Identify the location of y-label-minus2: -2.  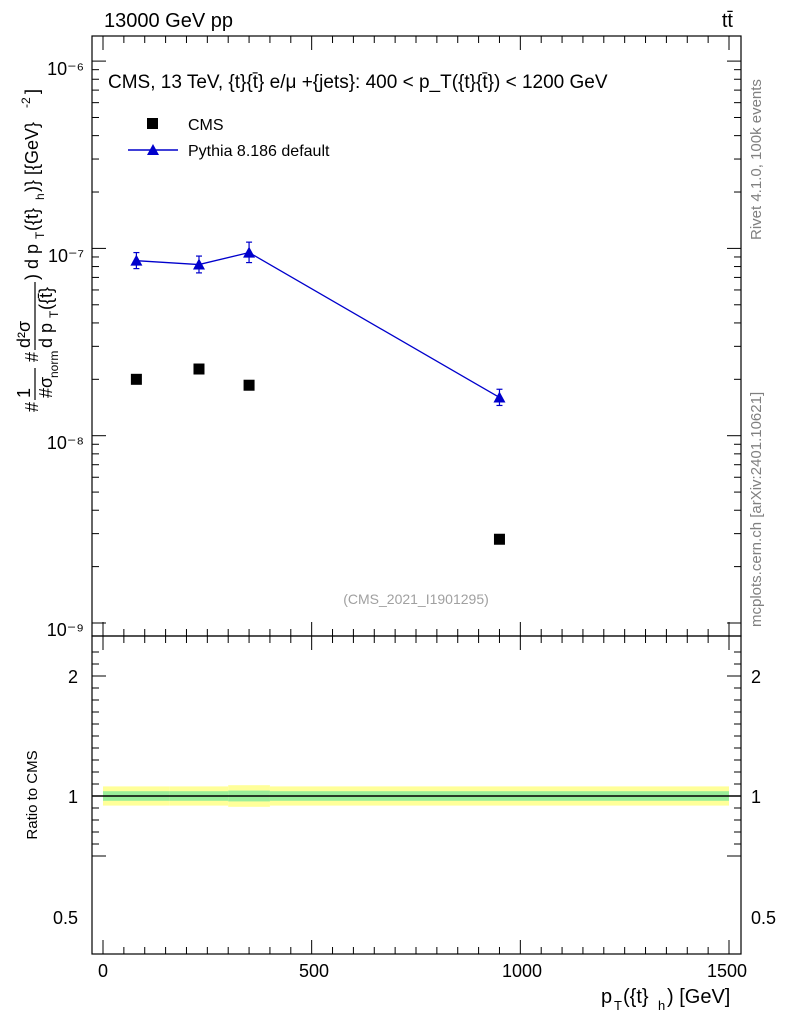
(26, 102).